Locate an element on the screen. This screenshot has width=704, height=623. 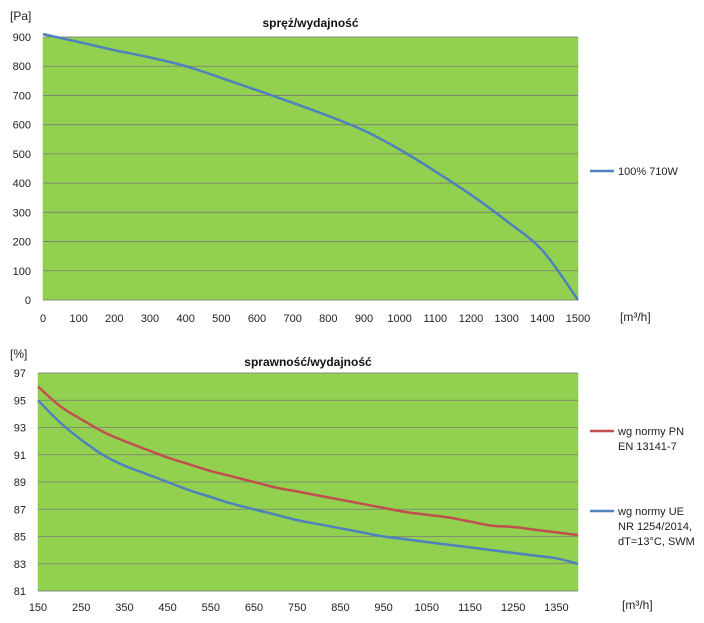
x-tick-label: 850 is located at coordinates (340, 608).